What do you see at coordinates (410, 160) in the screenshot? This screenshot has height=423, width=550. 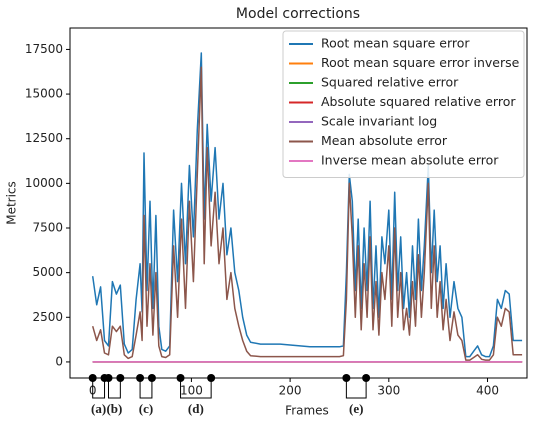 I see `legend-label: Inverse mean absolute error` at bounding box center [410, 160].